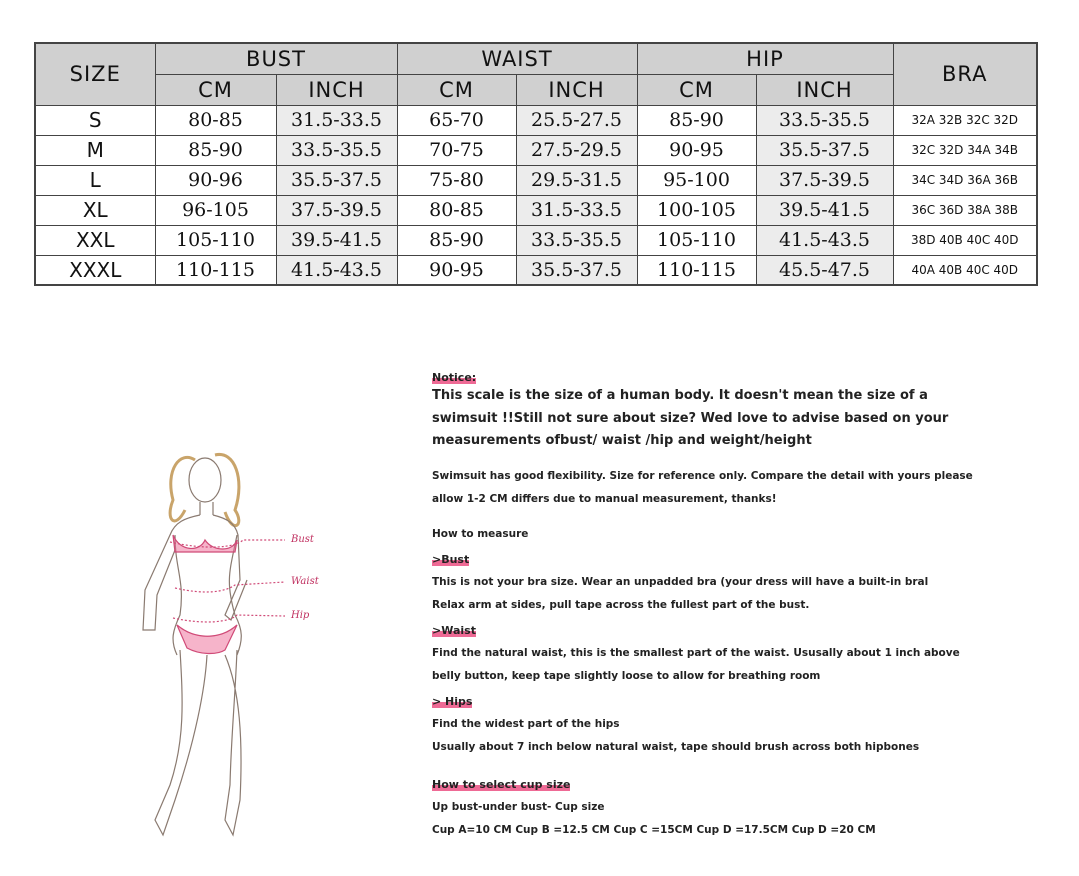 The width and height of the screenshot is (1079, 876). Describe the element at coordinates (456, 210) in the screenshot. I see `cell-waist-cm: 80-85` at that location.